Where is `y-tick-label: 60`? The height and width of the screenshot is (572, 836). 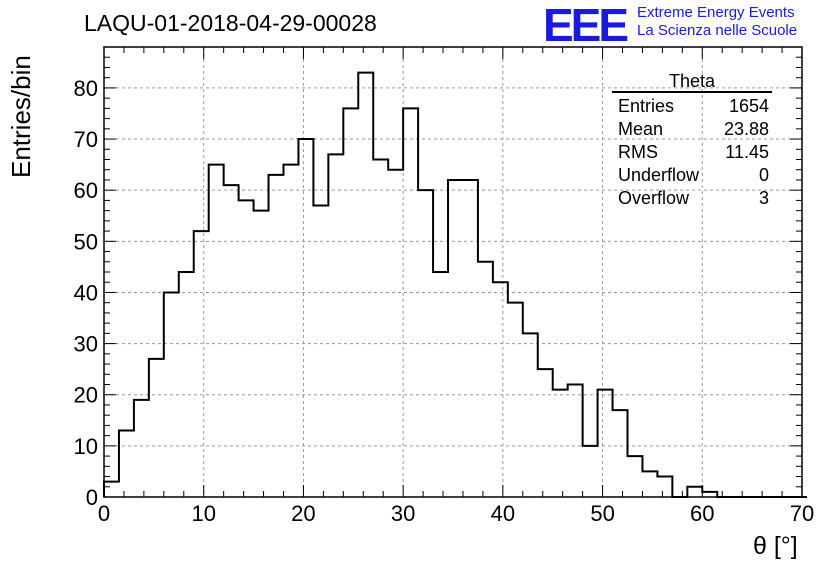
y-tick-label: 60 is located at coordinates (86, 190).